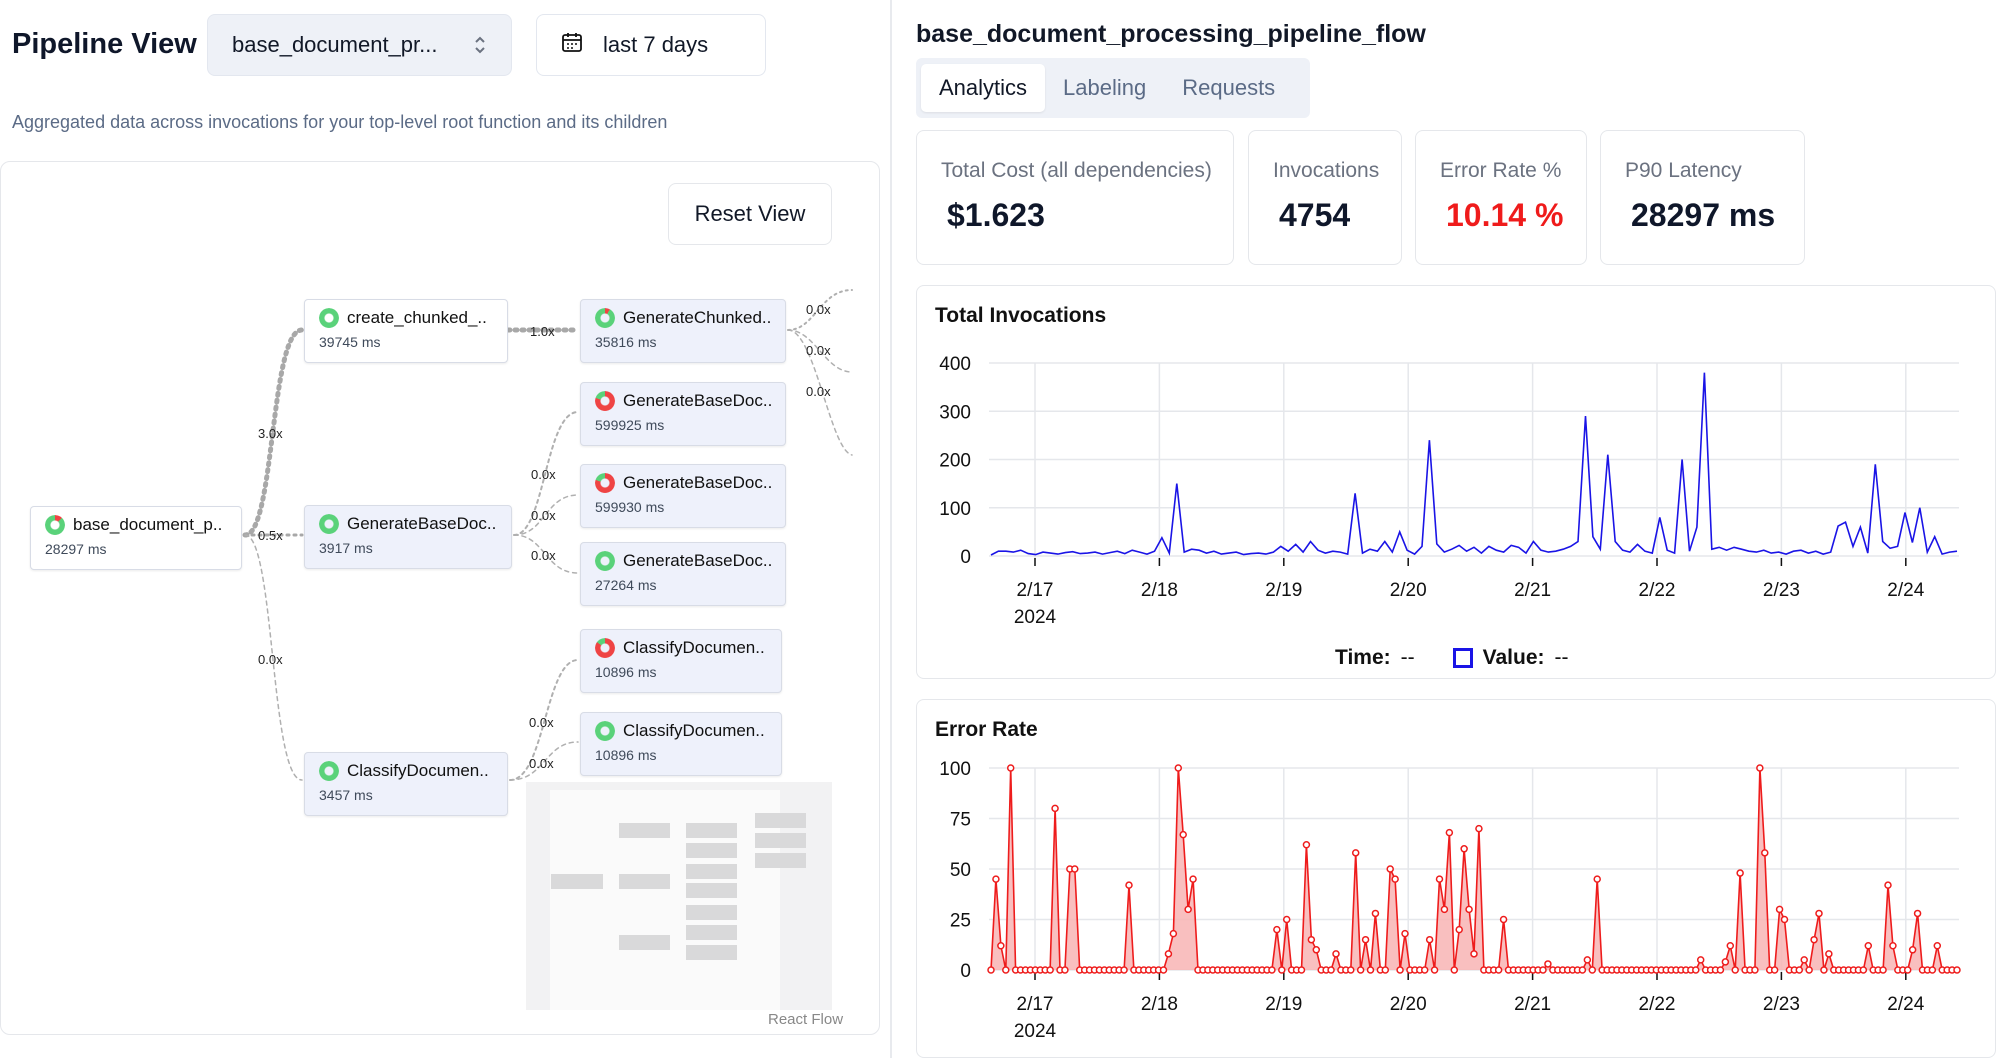 The width and height of the screenshot is (2000, 1058). I want to click on tab-labeling: Labeling, so click(1105, 87).